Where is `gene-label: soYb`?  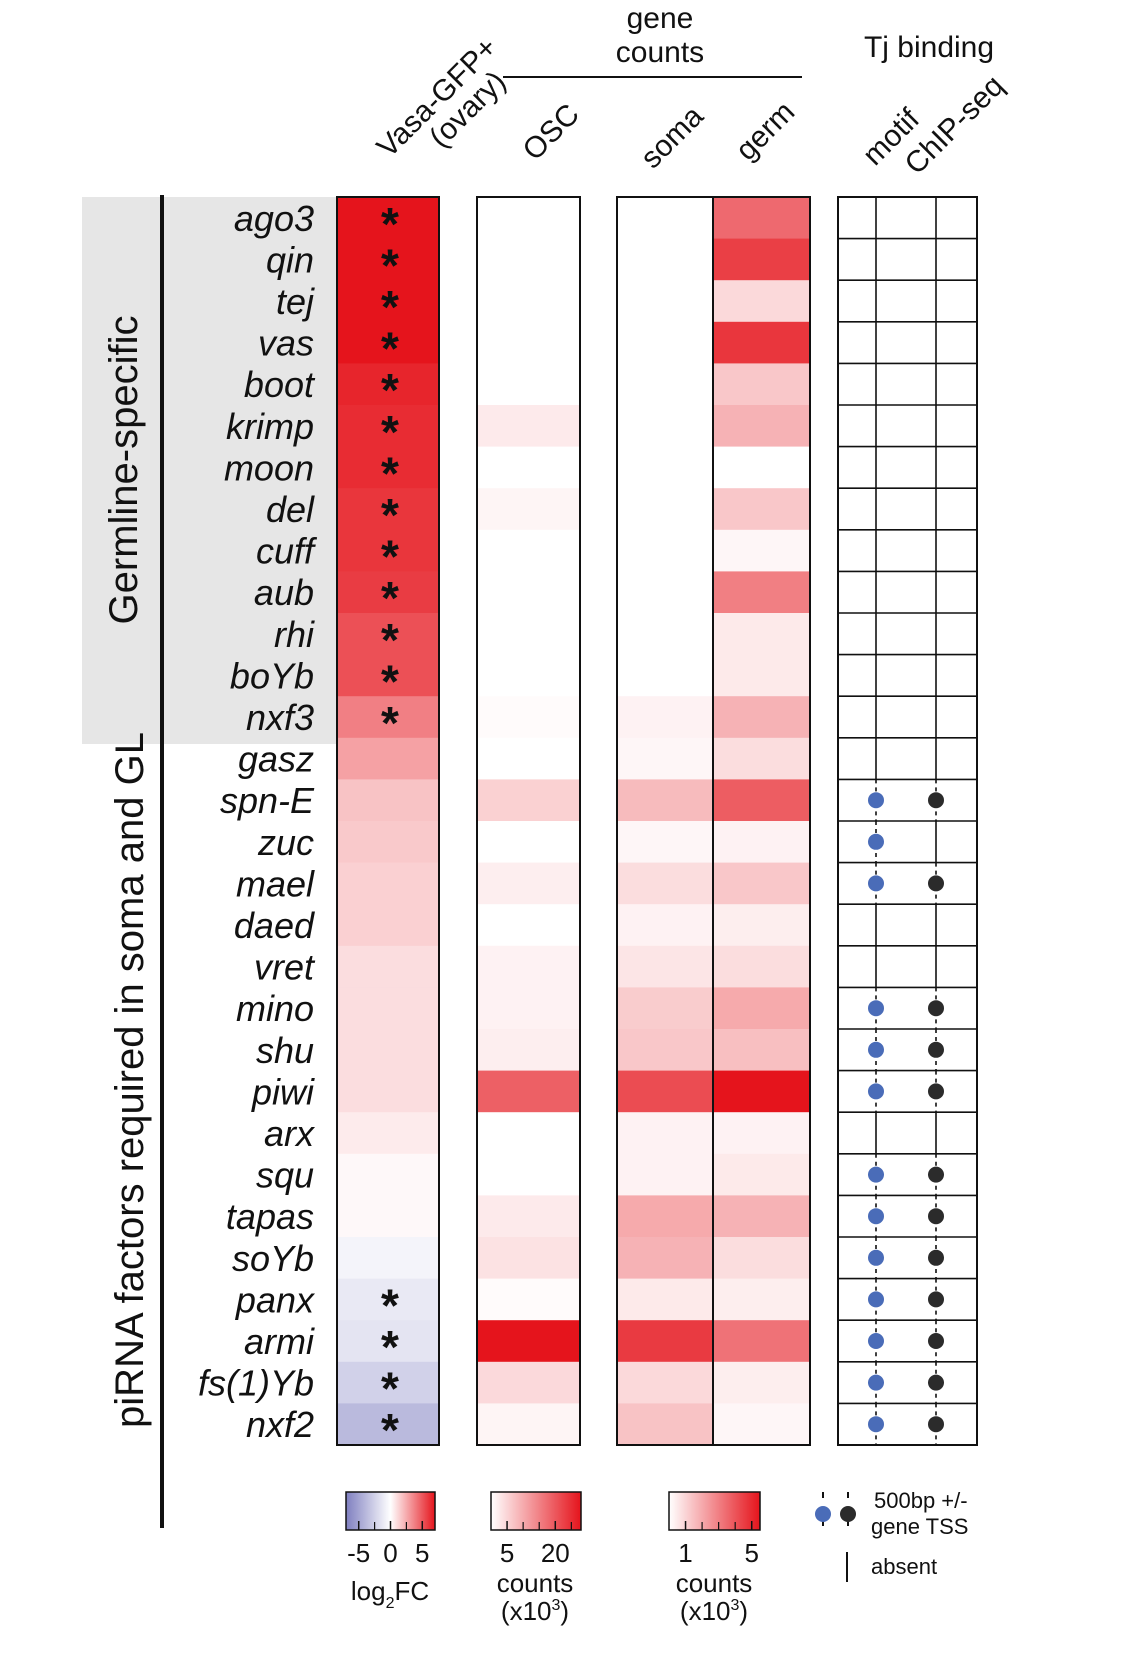
gene-label: soYb is located at coordinates (273, 1258).